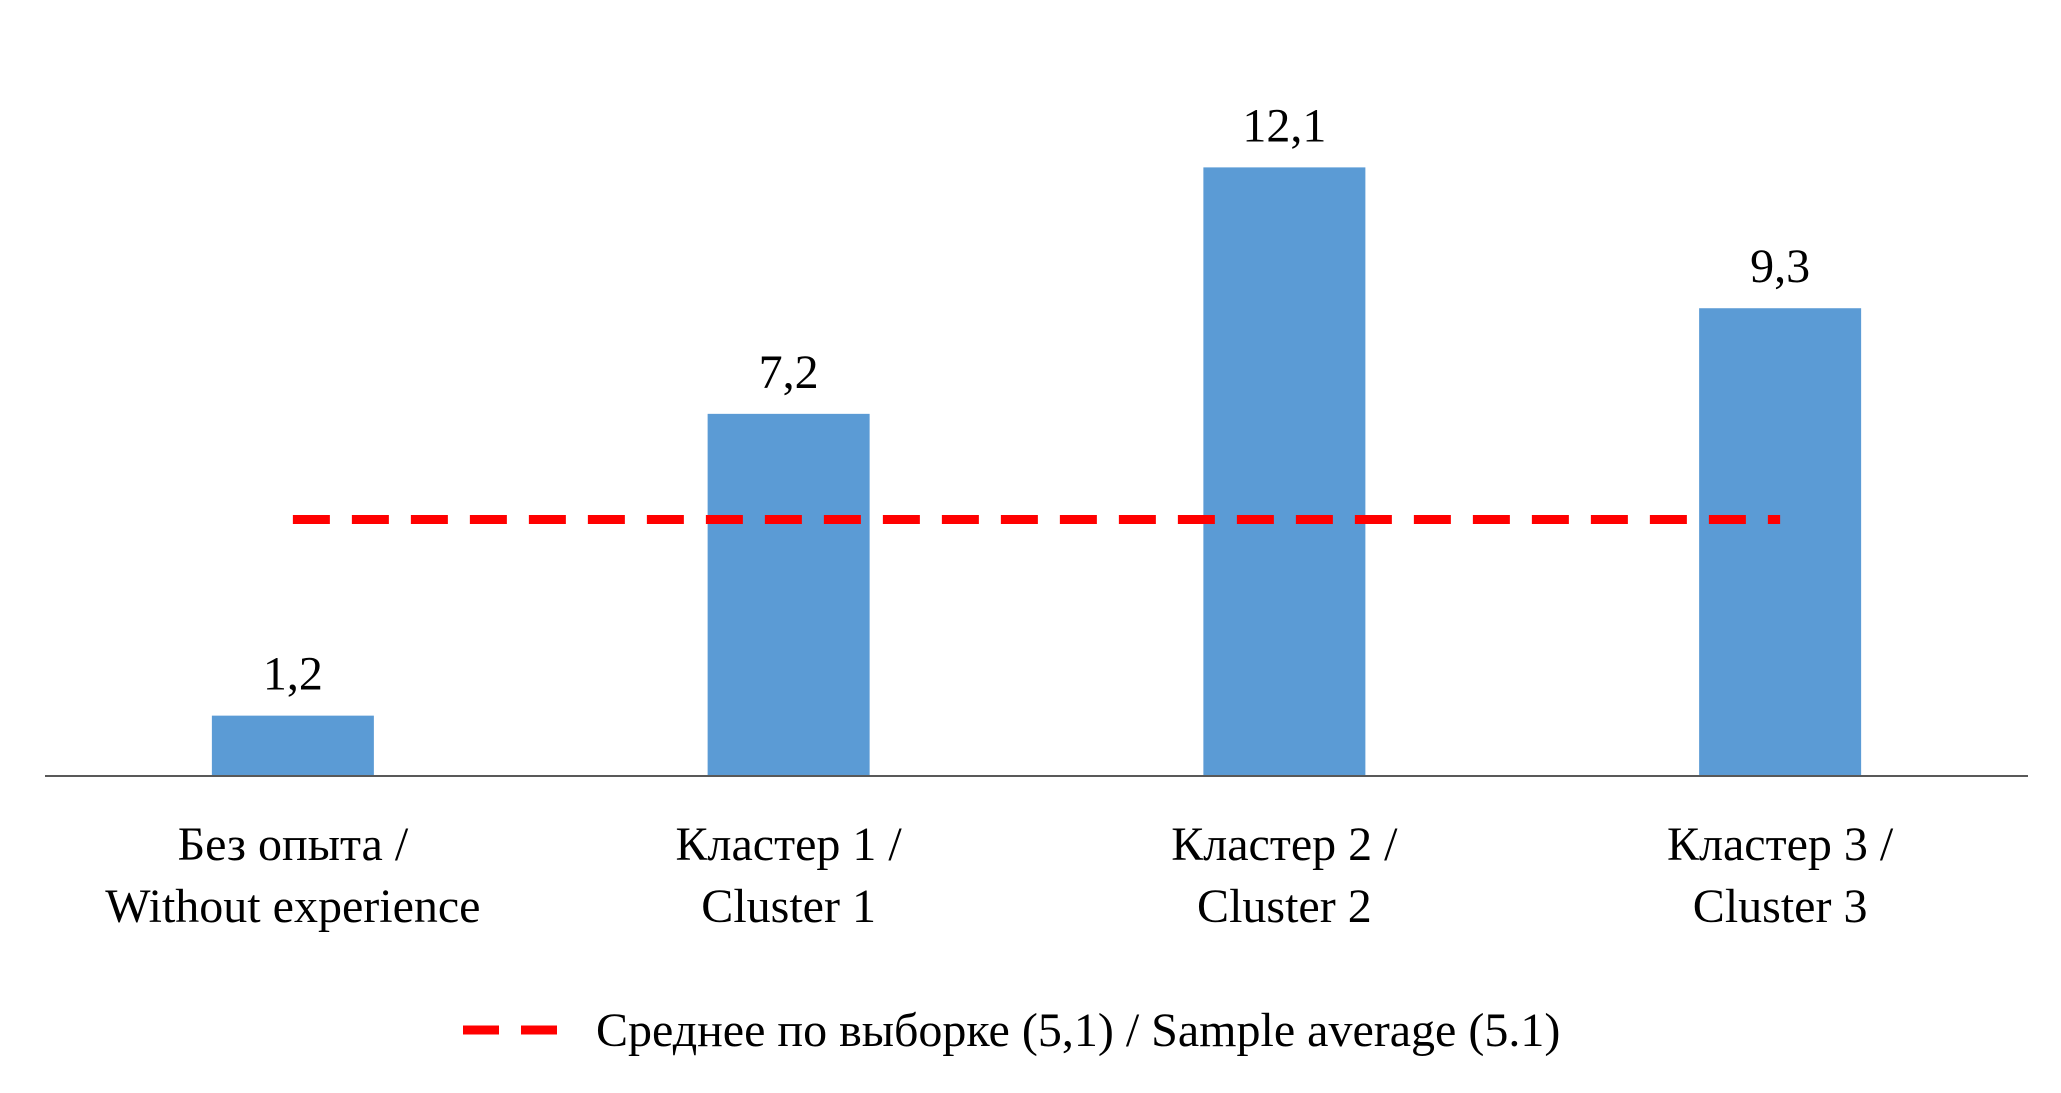 This screenshot has width=2061, height=1093. Describe the element at coordinates (1780, 906) in the screenshot. I see `category-label: Cluster 3` at that location.